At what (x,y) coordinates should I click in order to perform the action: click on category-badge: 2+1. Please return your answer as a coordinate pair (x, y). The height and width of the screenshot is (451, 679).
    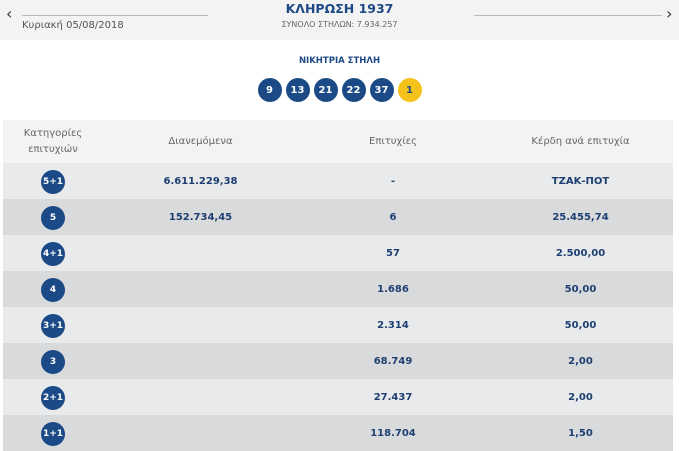
    Looking at the image, I should click on (53, 397).